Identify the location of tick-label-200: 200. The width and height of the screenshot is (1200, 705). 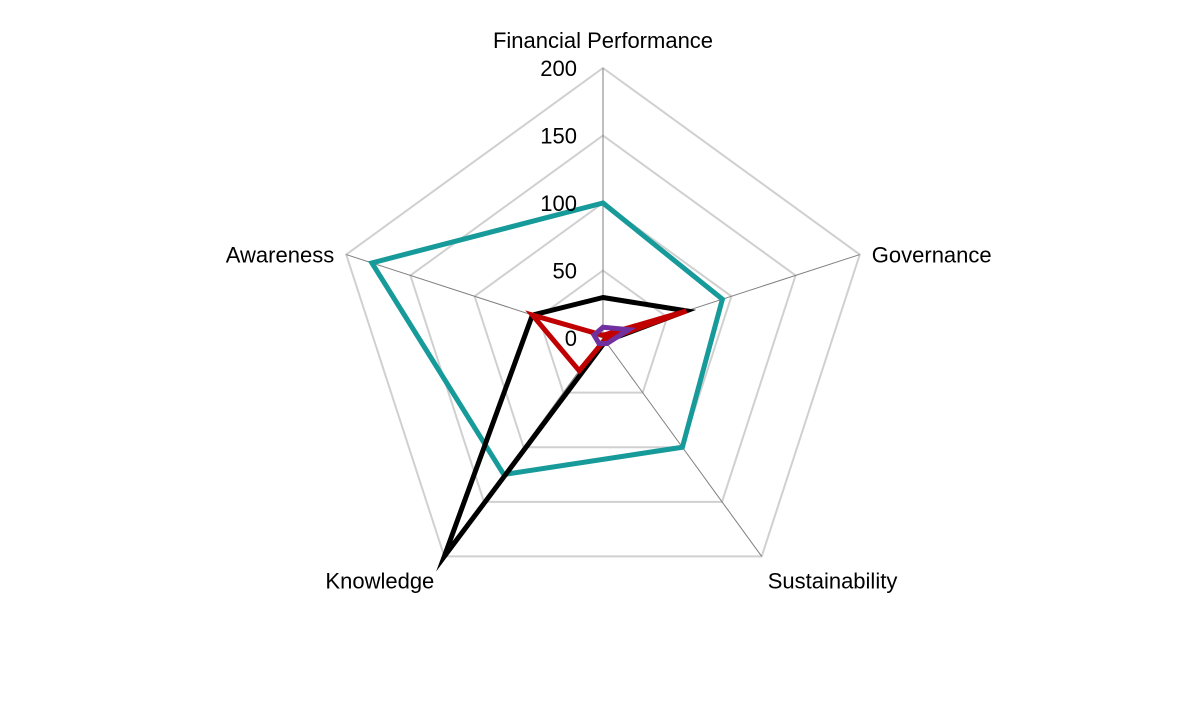
(558, 68).